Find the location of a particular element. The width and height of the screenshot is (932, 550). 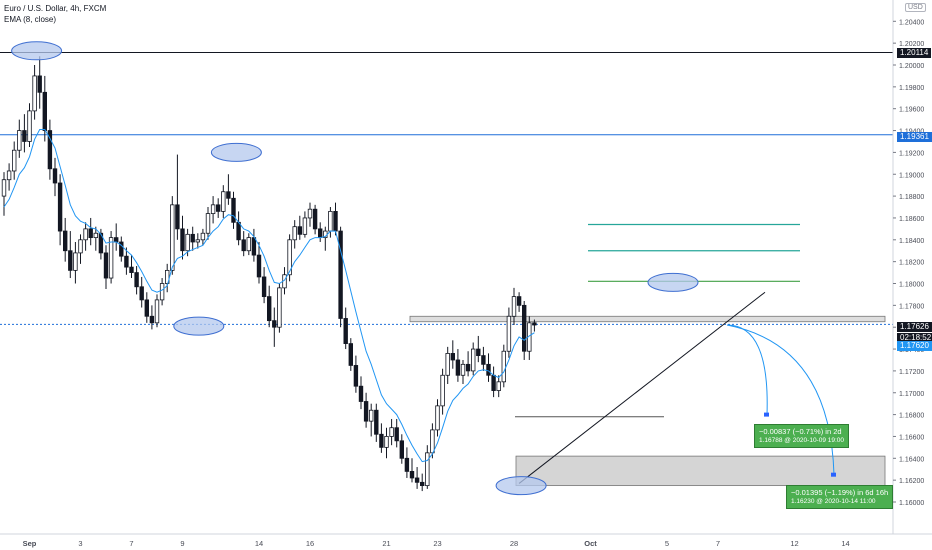

price-label-hline-blue: 1.19361 is located at coordinates (914, 137).